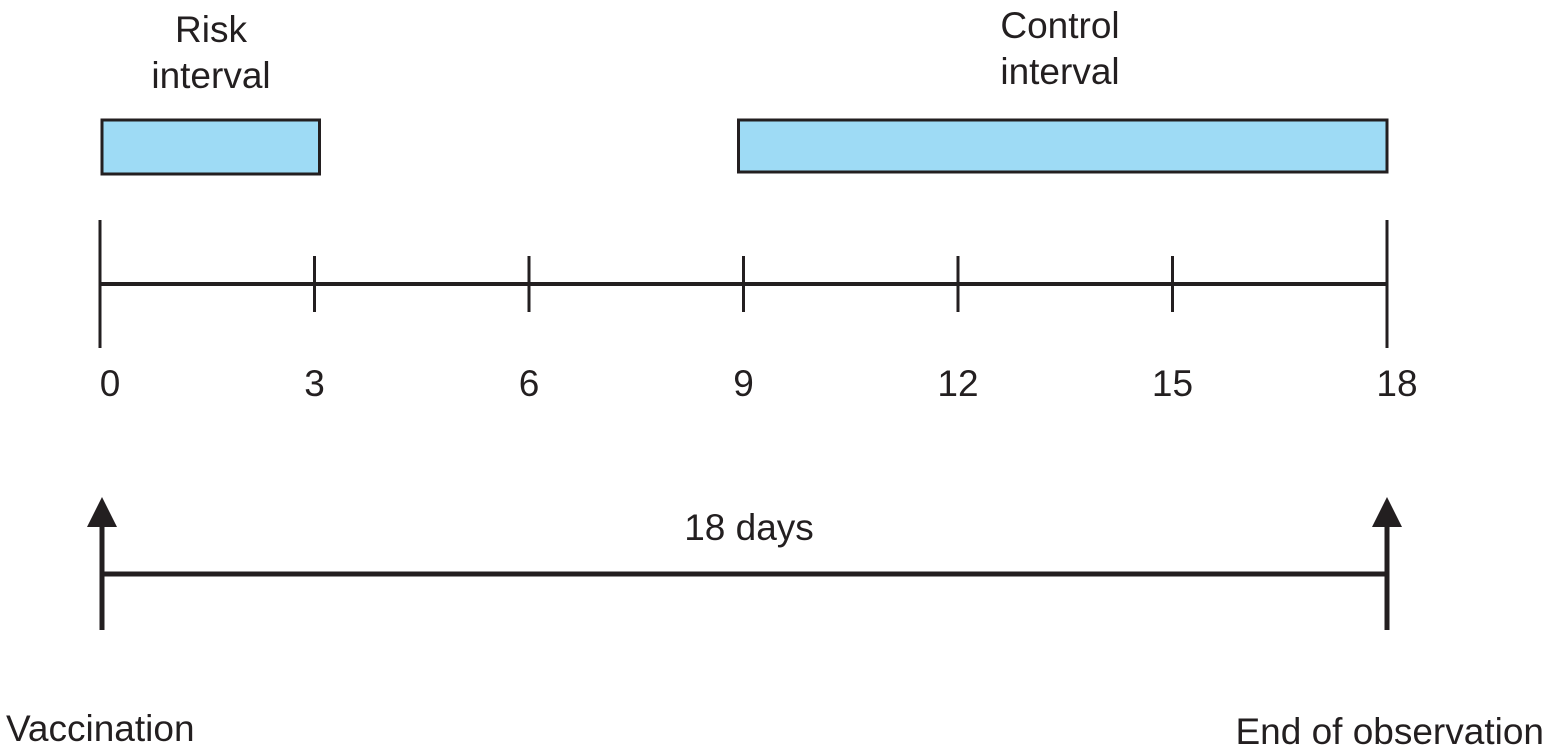 The image size is (1552, 749). Describe the element at coordinates (749, 527) in the screenshot. I see `span-label: 18 days` at that location.